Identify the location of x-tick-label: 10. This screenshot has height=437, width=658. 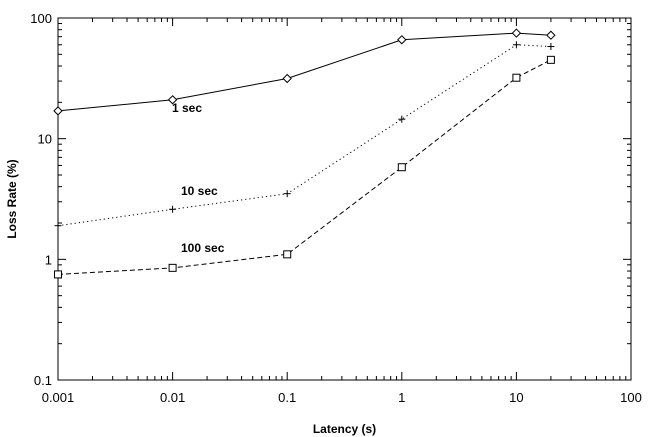
(516, 397).